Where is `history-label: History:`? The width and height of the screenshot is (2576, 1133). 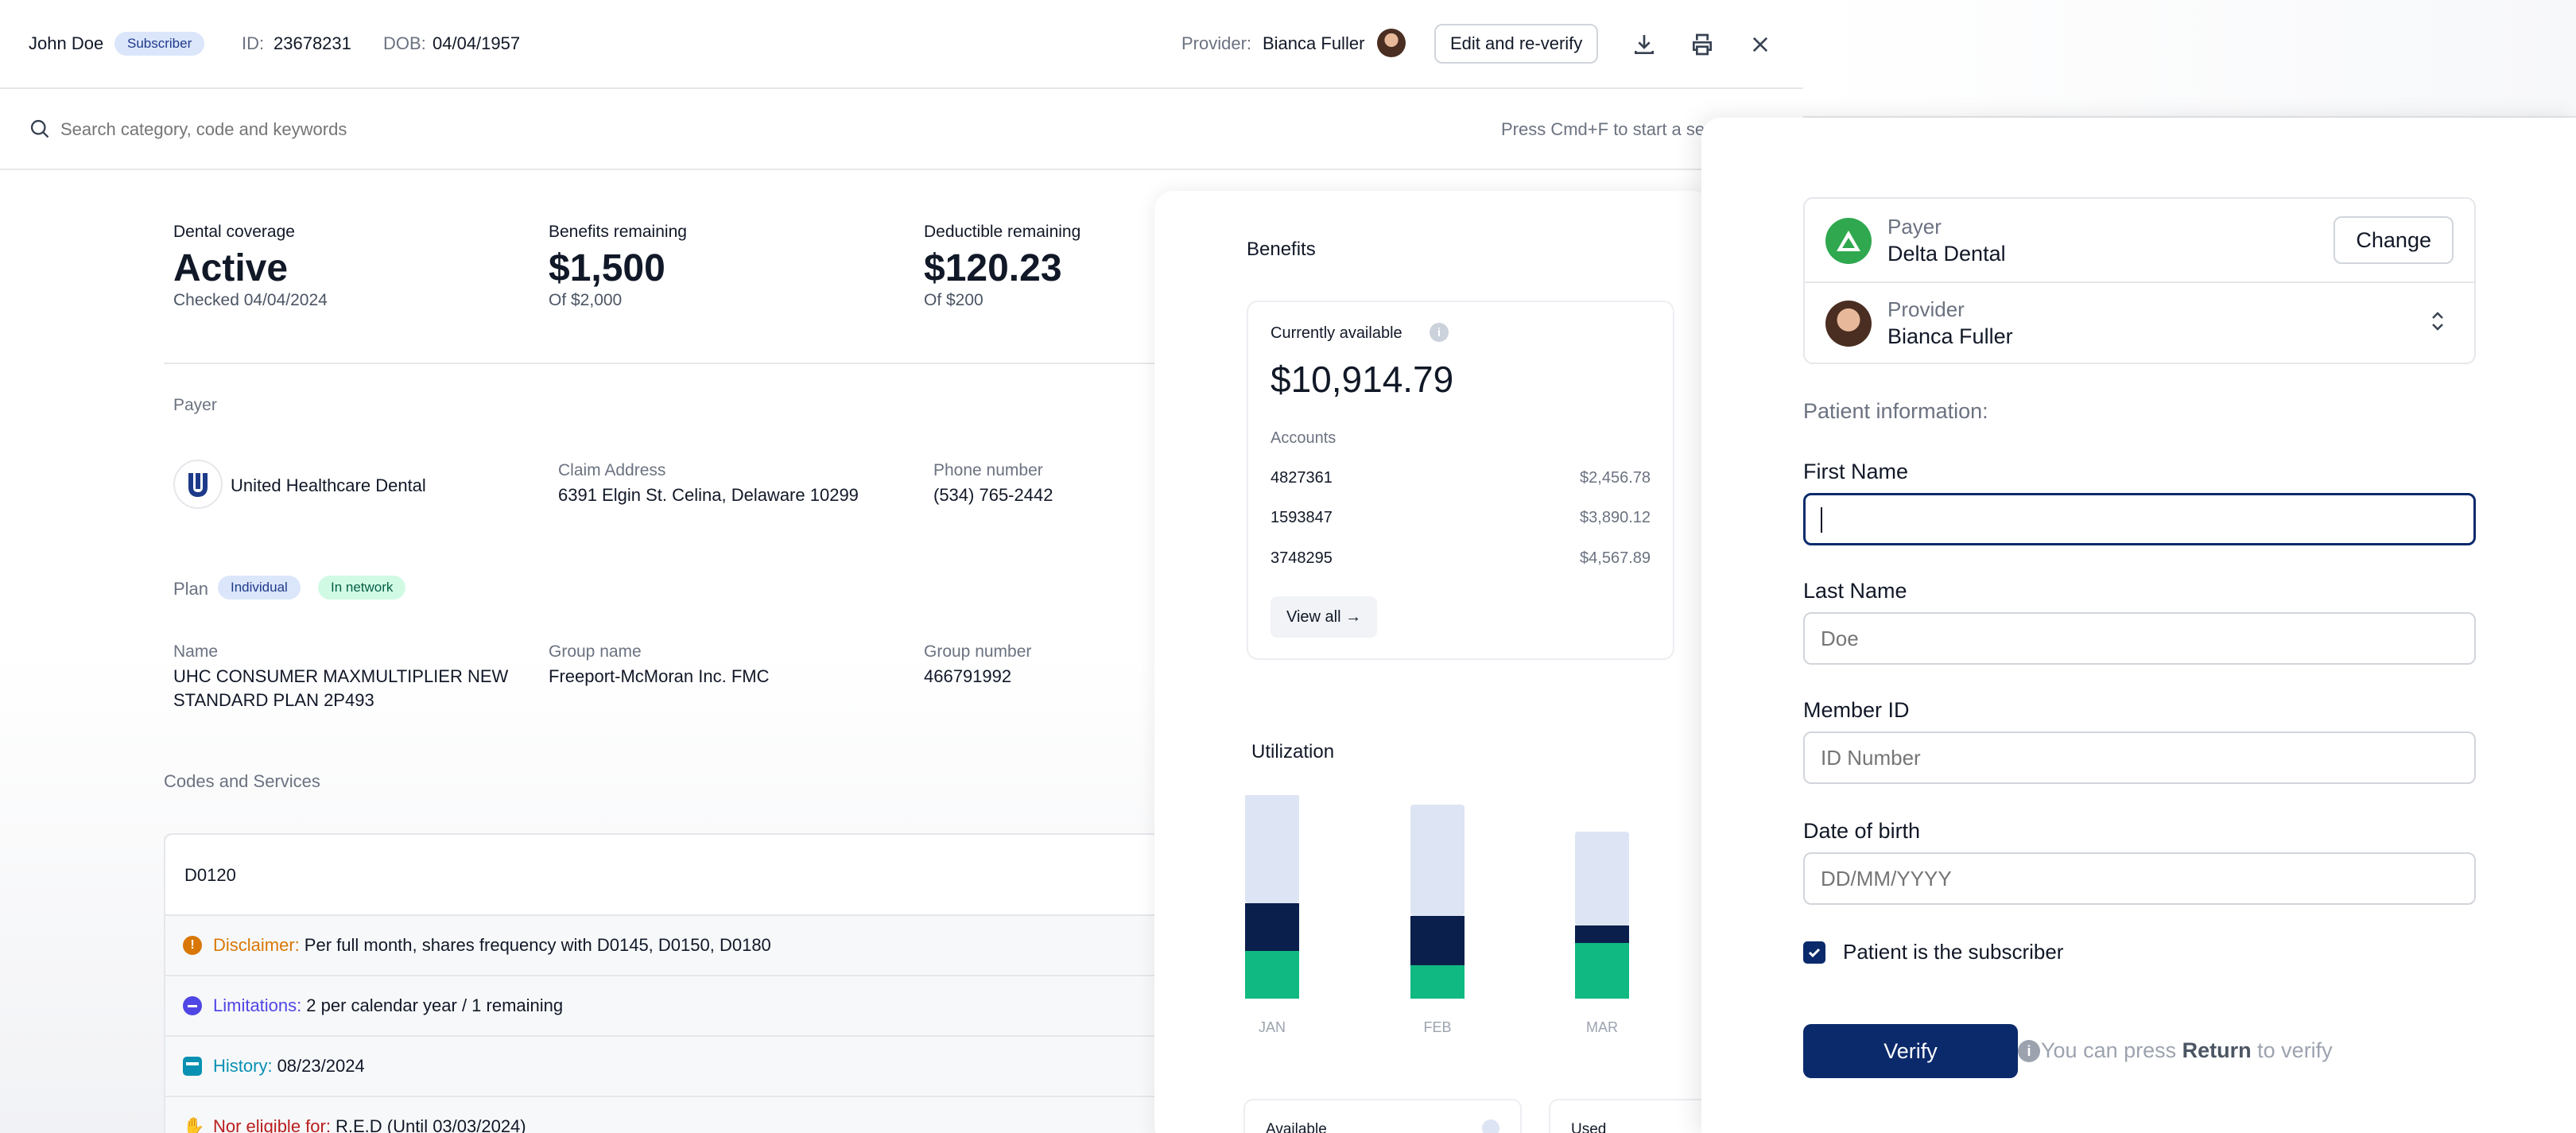
history-label: History: is located at coordinates (243, 1066).